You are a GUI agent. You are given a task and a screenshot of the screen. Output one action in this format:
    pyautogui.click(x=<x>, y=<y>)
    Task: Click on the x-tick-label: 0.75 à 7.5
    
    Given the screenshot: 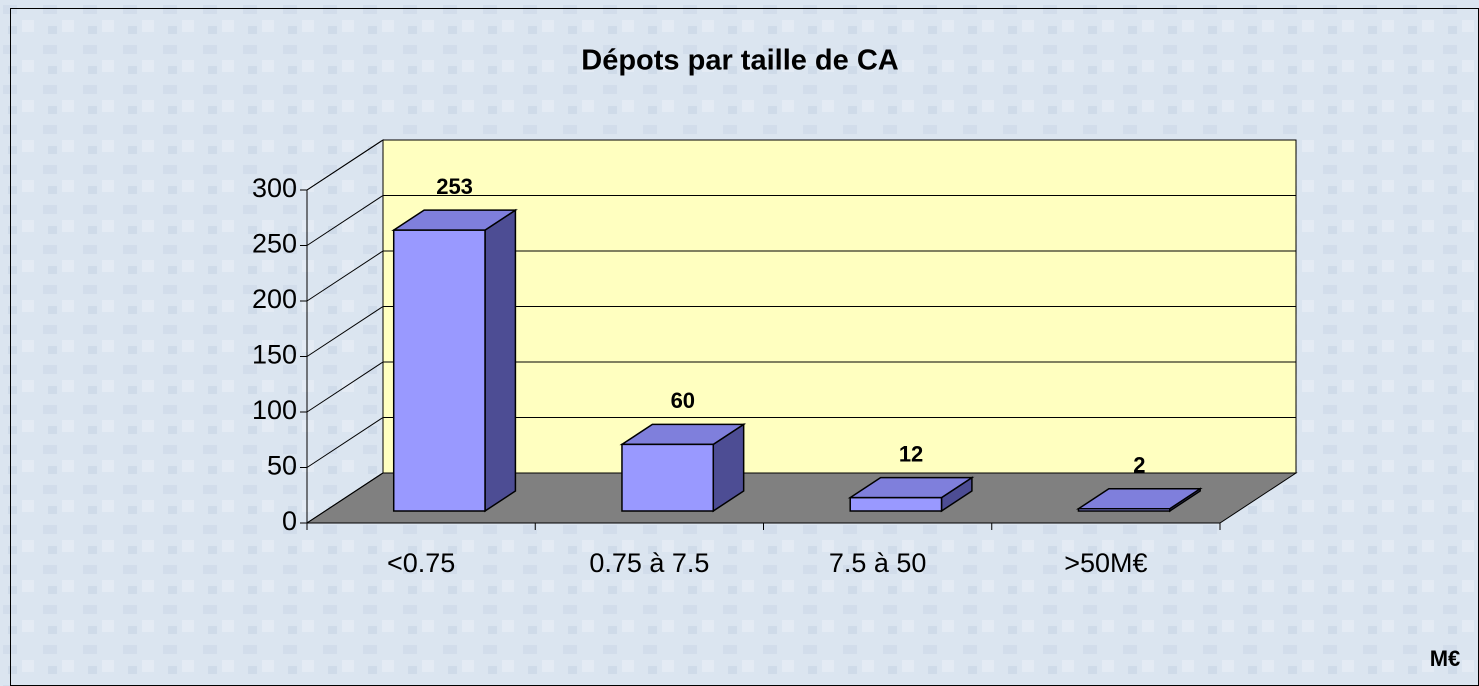 What is the action you would take?
    pyautogui.click(x=649, y=563)
    